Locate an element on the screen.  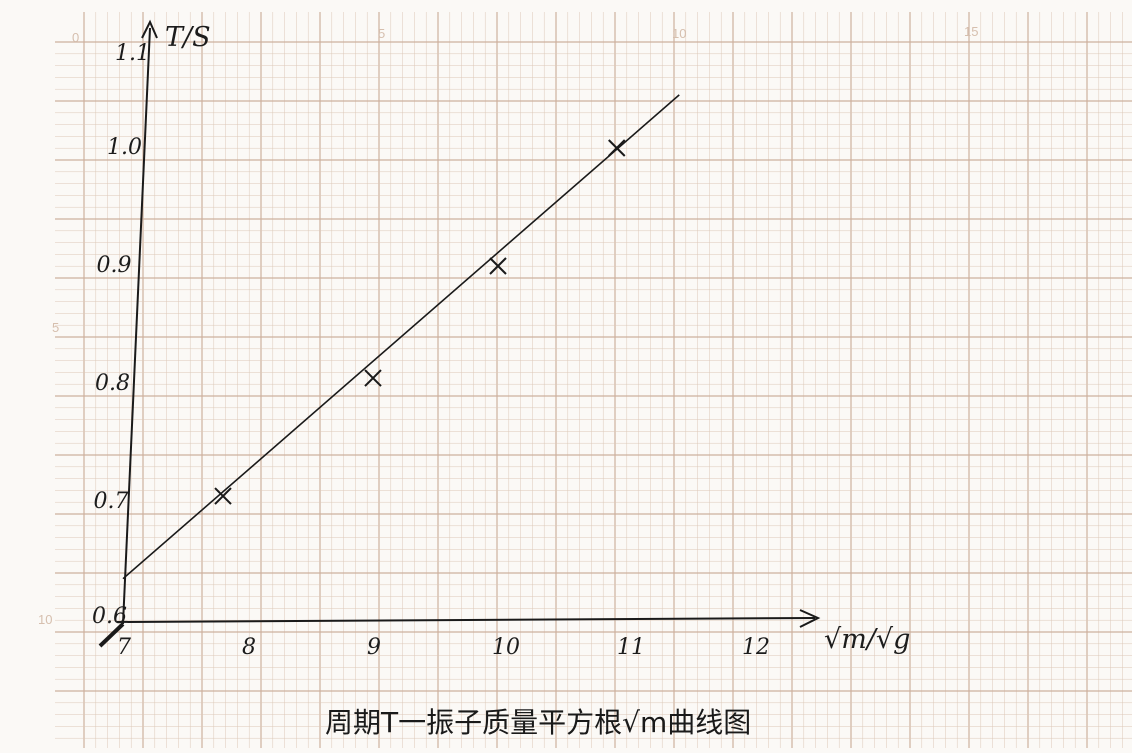
x-tick-label: 7 is located at coordinates (124, 647).